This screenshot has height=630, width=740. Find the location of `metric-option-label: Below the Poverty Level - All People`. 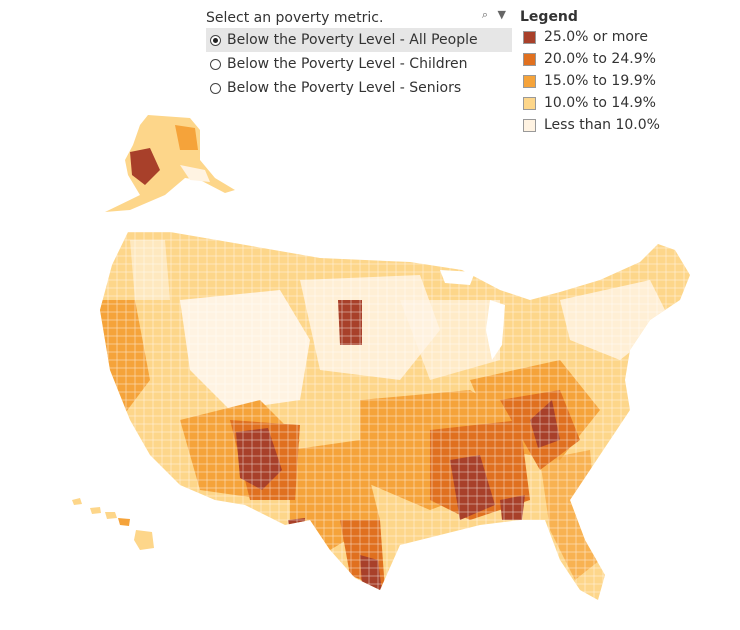

metric-option-label: Below the Poverty Level - All People is located at coordinates (352, 40).